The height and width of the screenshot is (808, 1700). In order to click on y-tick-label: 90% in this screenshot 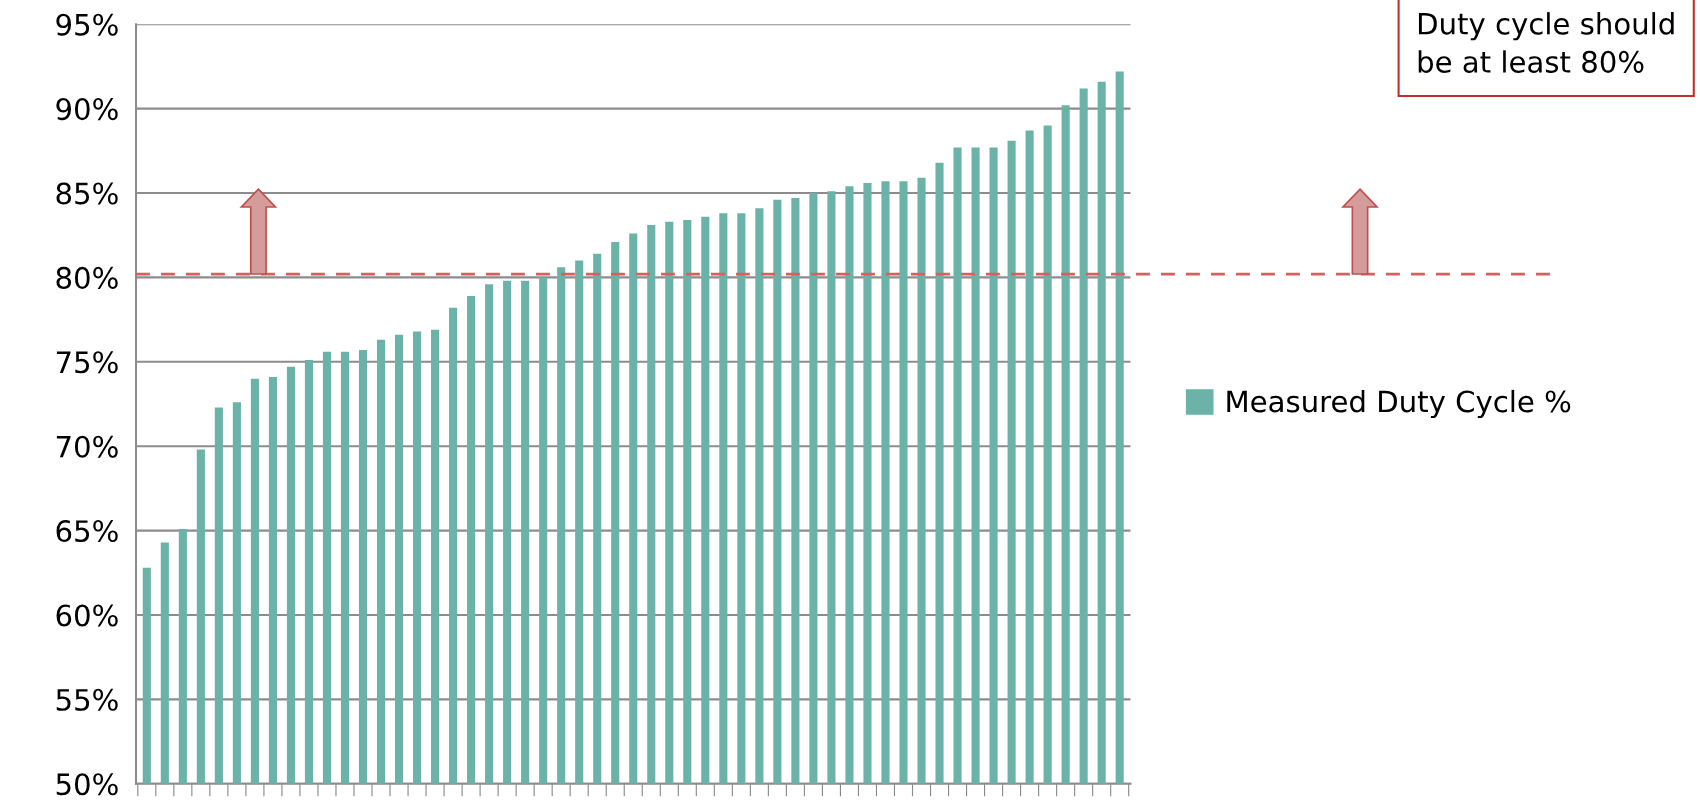, I will do `click(87, 109)`.